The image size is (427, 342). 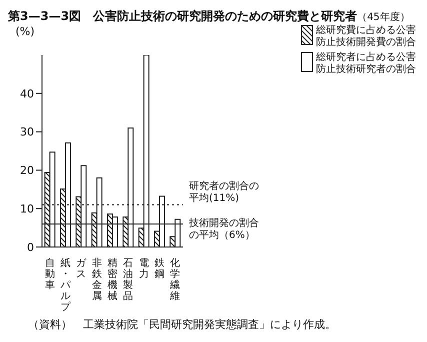 What do you see at coordinates (143, 269) in the screenshot?
I see `x-tick-label: 電力` at bounding box center [143, 269].